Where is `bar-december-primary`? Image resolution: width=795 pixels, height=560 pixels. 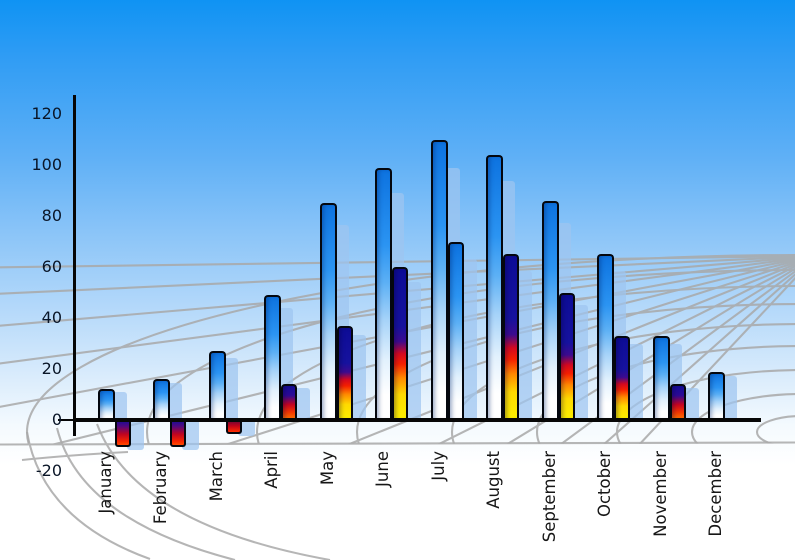 bar-december-primary is located at coordinates (716, 395).